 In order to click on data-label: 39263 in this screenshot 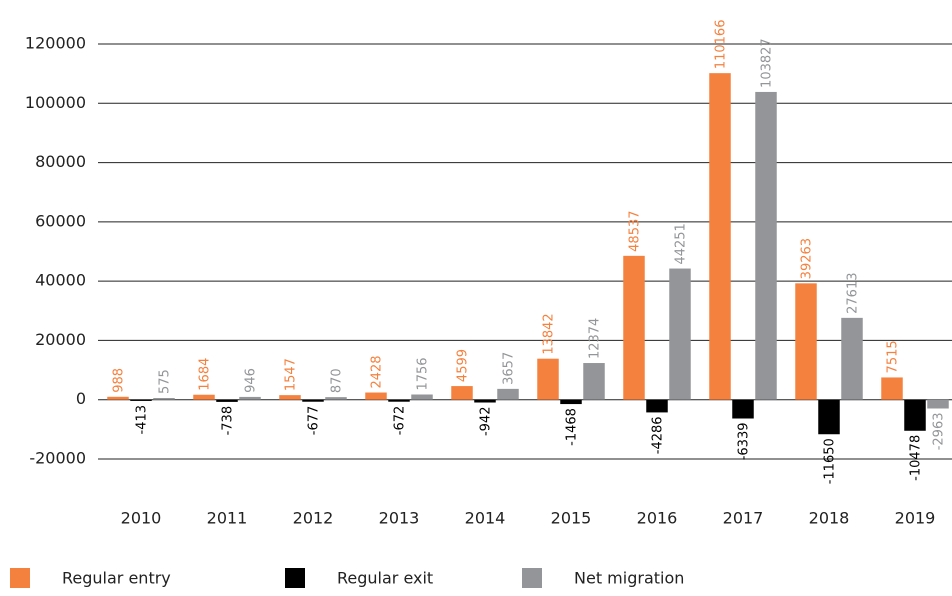, I will do `click(807, 258)`.